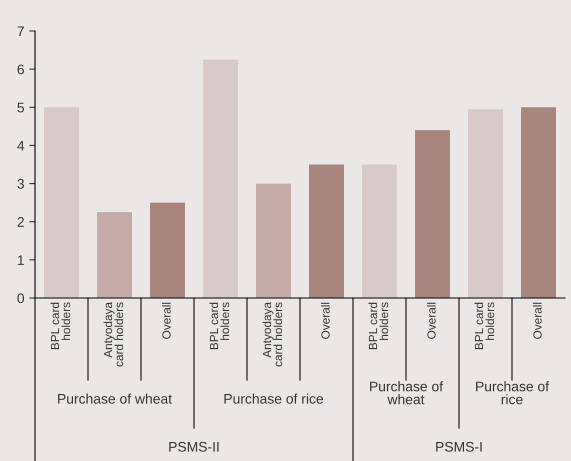  What do you see at coordinates (20, 145) in the screenshot?
I see `y-tick-label: 4` at bounding box center [20, 145].